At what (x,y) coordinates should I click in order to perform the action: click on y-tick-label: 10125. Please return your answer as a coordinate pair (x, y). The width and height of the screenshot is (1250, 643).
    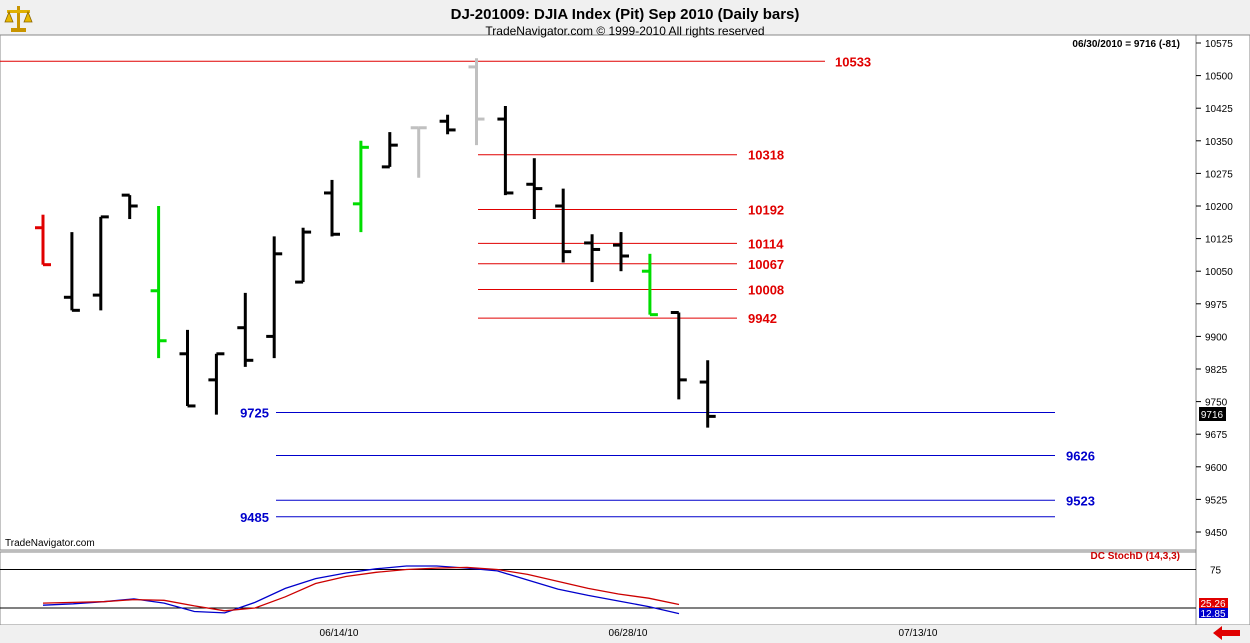
    Looking at the image, I should click on (1219, 240).